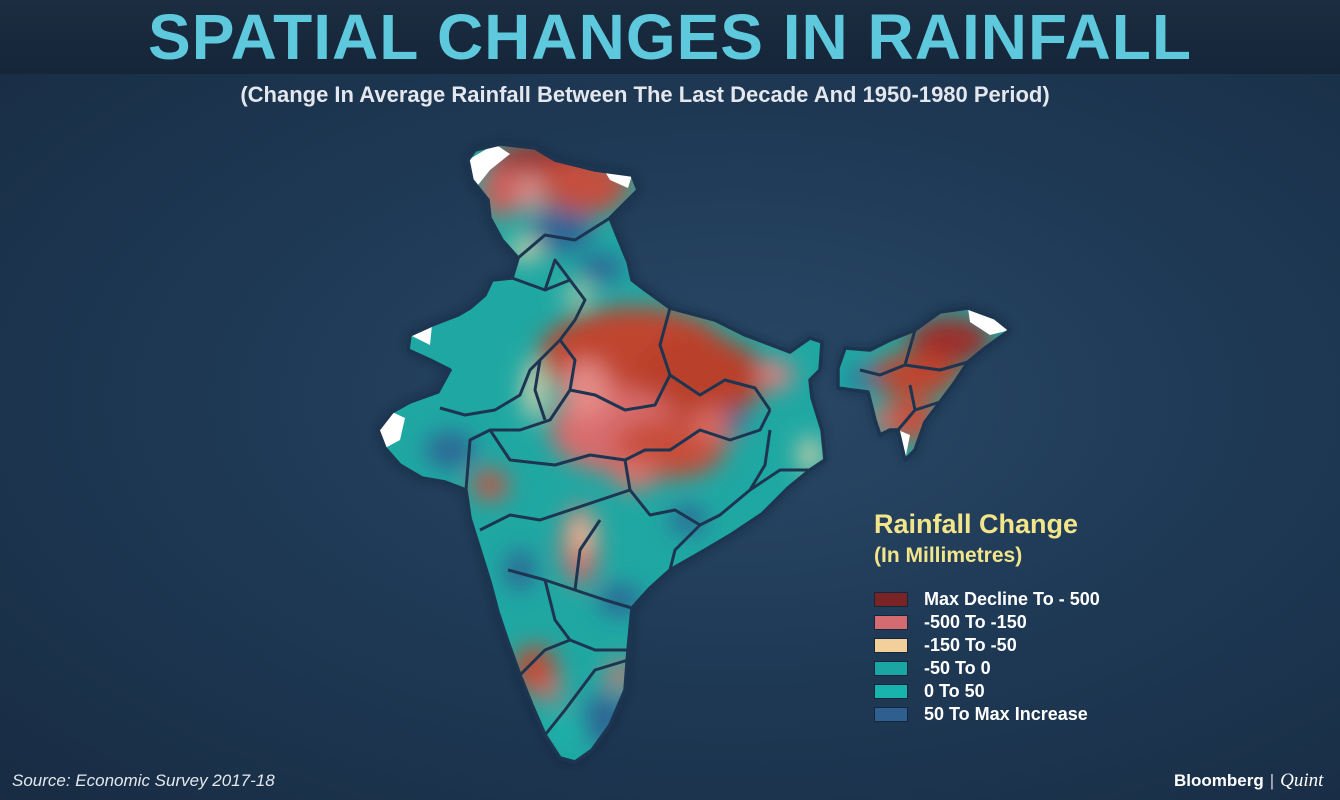 The image size is (1340, 800). Describe the element at coordinates (1044, 668) in the screenshot. I see `legend-item: -50 To 0` at that location.